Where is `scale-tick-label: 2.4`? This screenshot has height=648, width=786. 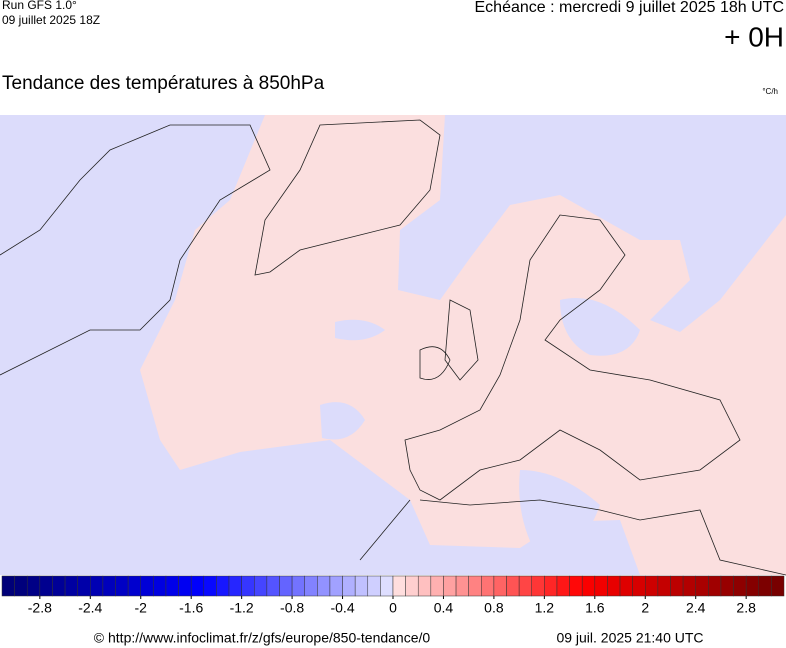 scale-tick-label: 2.4 is located at coordinates (696, 608).